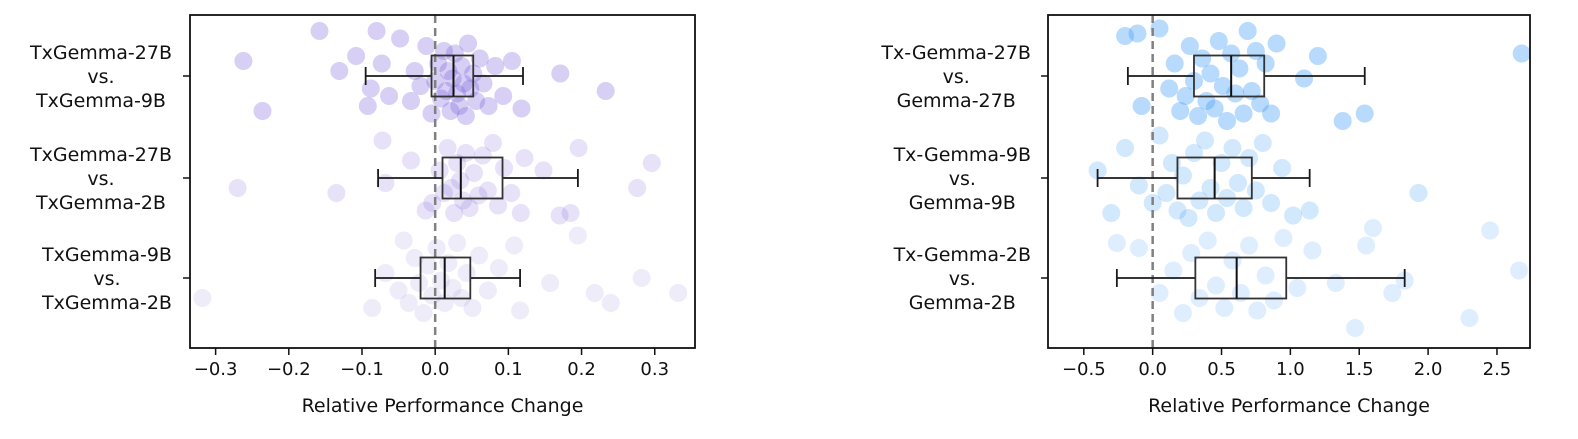 The image size is (1578, 439). I want to click on x-tick-label: 0.1, so click(508, 369).